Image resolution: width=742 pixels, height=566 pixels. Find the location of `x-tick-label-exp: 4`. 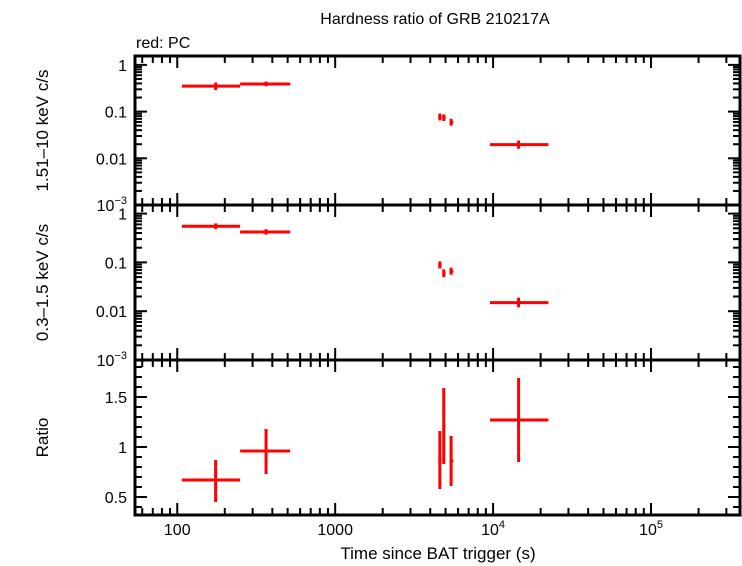

x-tick-label-exp: 4 is located at coordinates (502, 525).